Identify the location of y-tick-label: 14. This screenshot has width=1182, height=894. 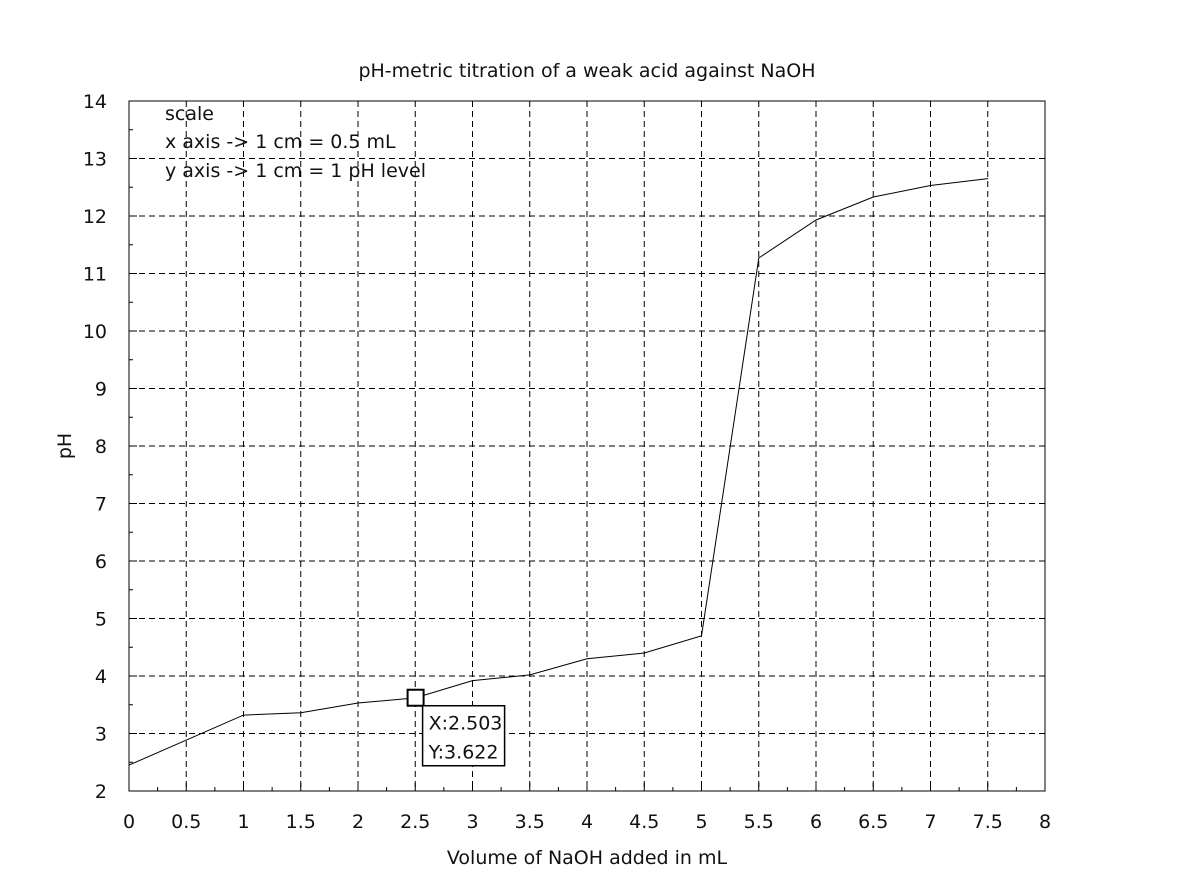
(95, 102).